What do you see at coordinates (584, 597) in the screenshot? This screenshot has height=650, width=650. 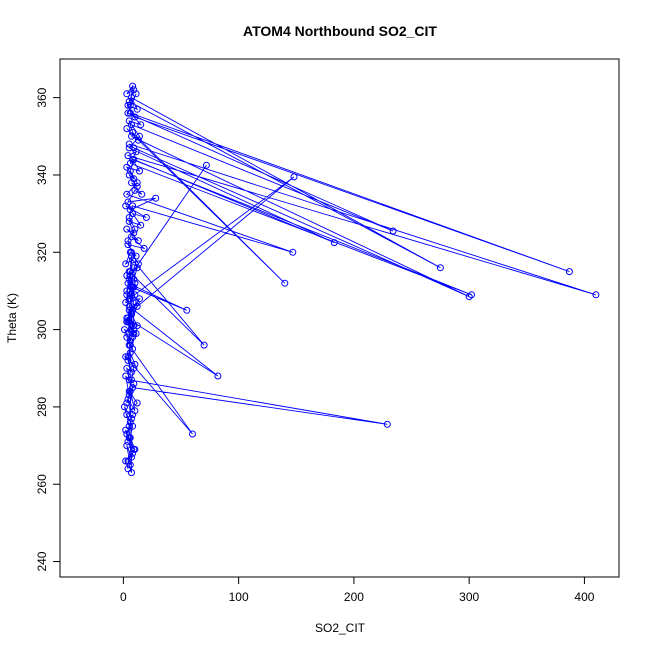 I see `x-tick-label: 400` at bounding box center [584, 597].